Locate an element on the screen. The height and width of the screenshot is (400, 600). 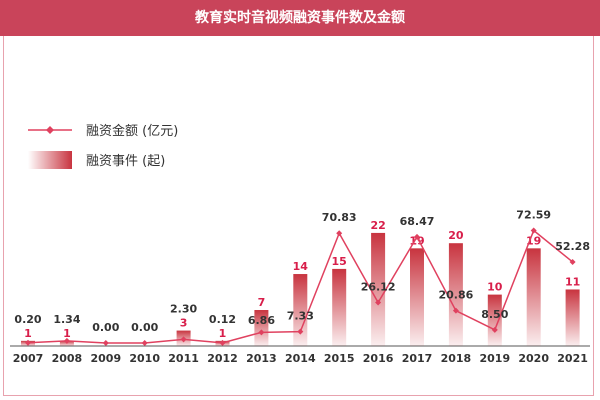
legend-item-amount: 融资金额 (亿元) is located at coordinates (103, 129).